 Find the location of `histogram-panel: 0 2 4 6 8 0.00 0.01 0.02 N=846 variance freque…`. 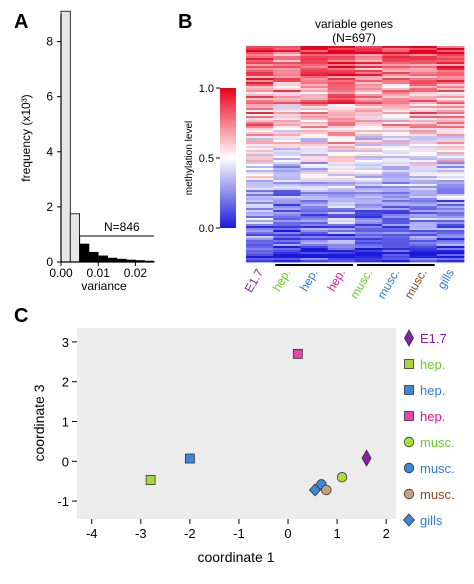

histogram-panel: 0 2 4 6 8 0.00 0.01 0.02 N=846 variance freque… is located at coordinates (87, 151).